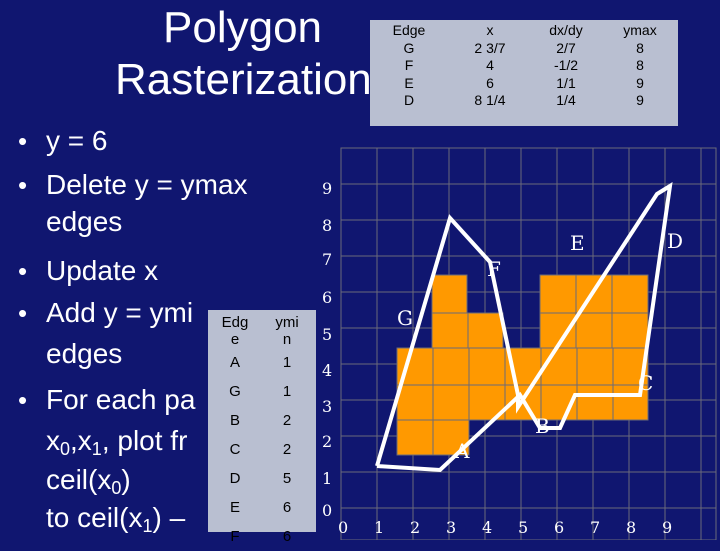 The width and height of the screenshot is (720, 551). Describe the element at coordinates (243, 79) in the screenshot. I see `slide-title-line-2: Rasterization` at that location.